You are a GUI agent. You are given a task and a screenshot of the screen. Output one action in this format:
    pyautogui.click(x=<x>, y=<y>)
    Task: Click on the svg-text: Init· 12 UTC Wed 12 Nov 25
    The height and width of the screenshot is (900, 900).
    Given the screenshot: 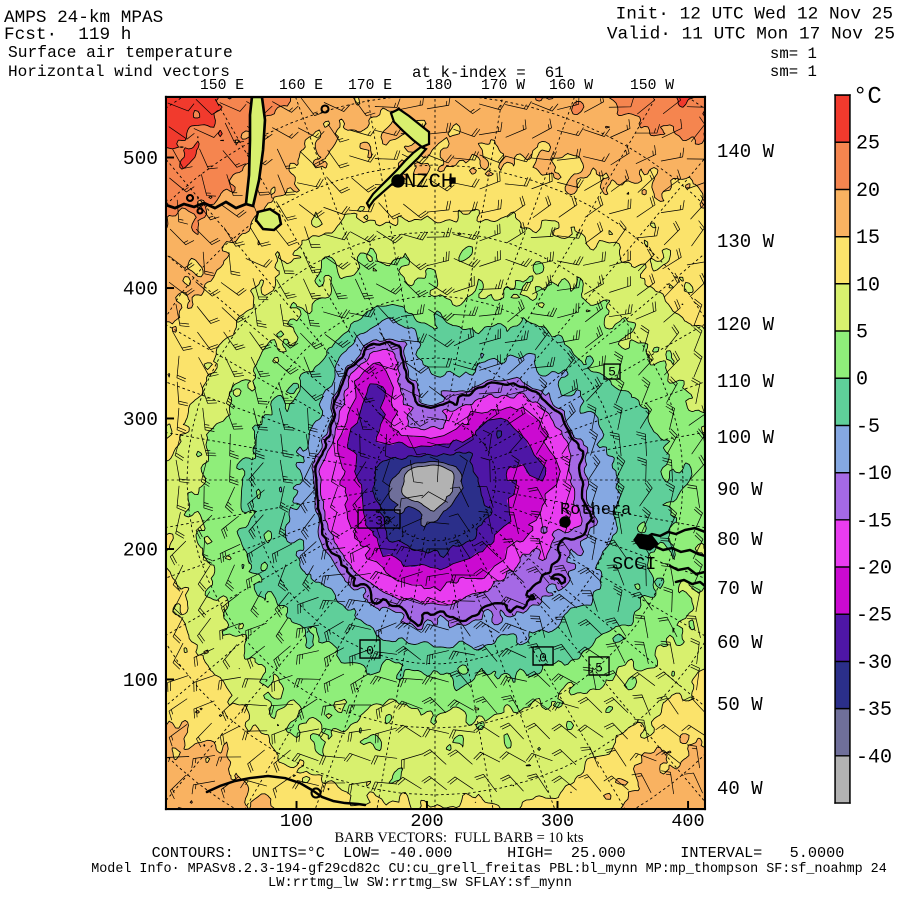 What is the action you would take?
    pyautogui.click(x=754, y=14)
    